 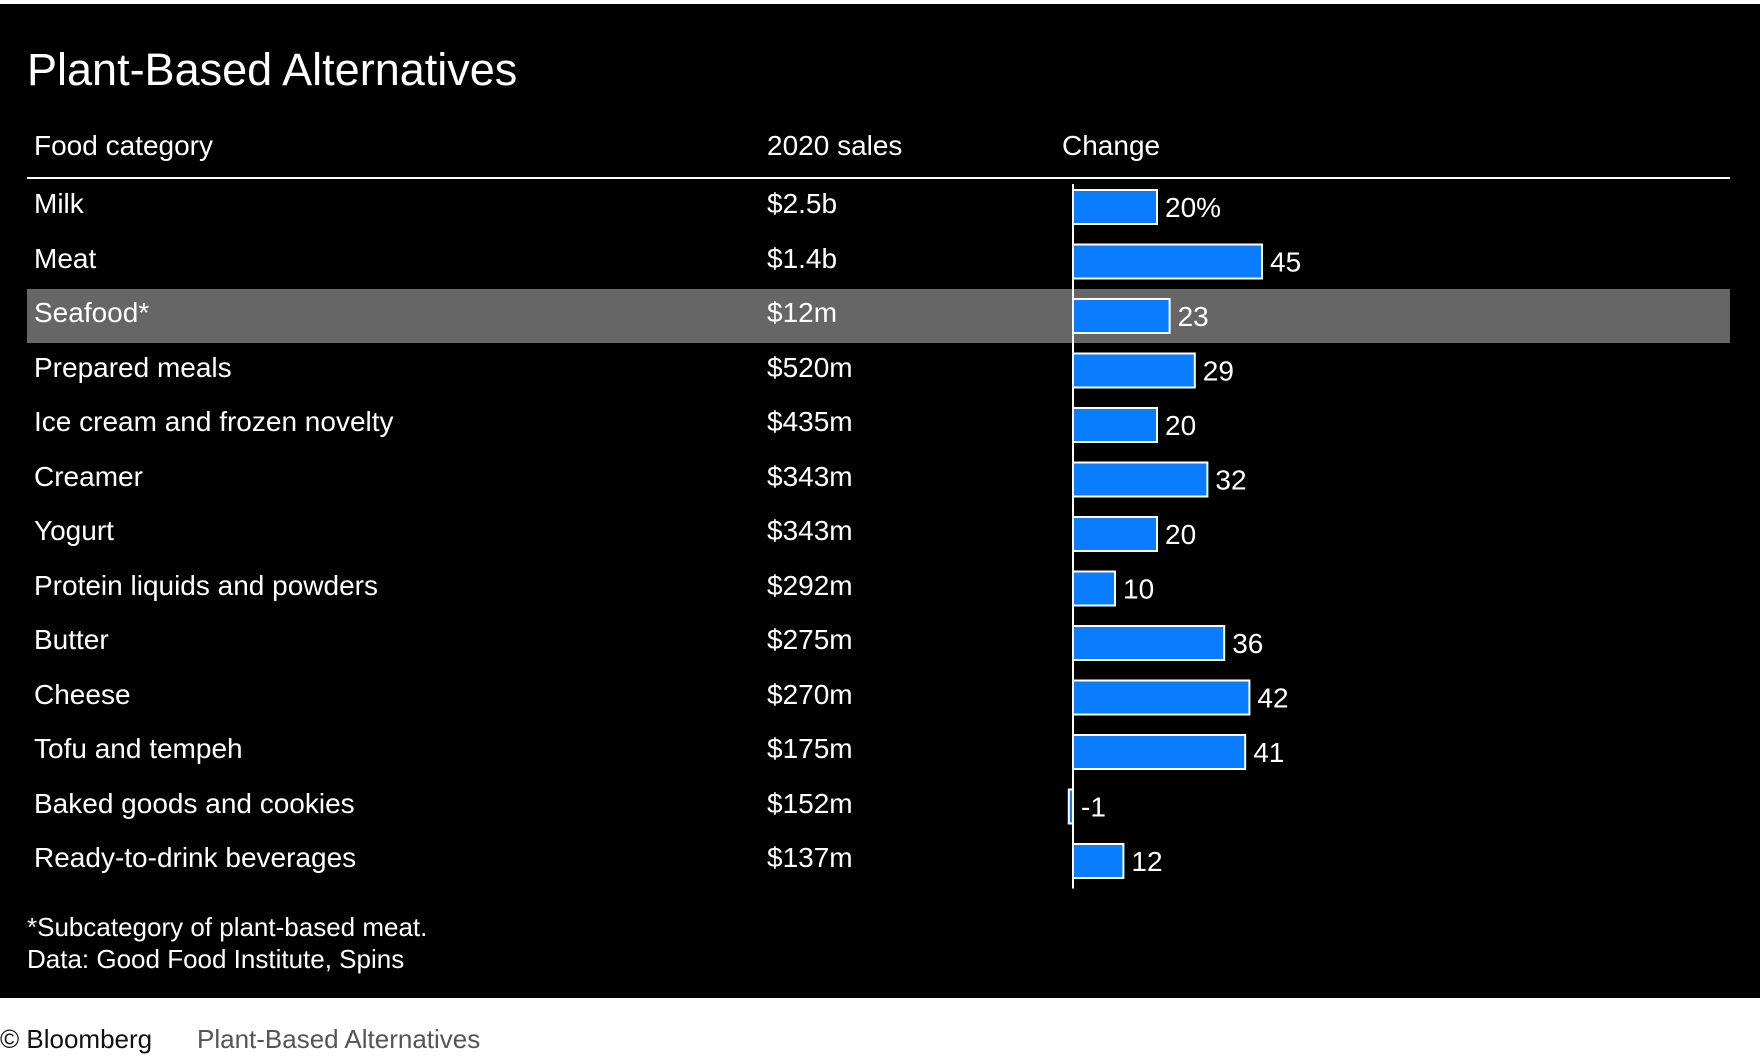 I want to click on value-label: 41, so click(x=1268, y=752).